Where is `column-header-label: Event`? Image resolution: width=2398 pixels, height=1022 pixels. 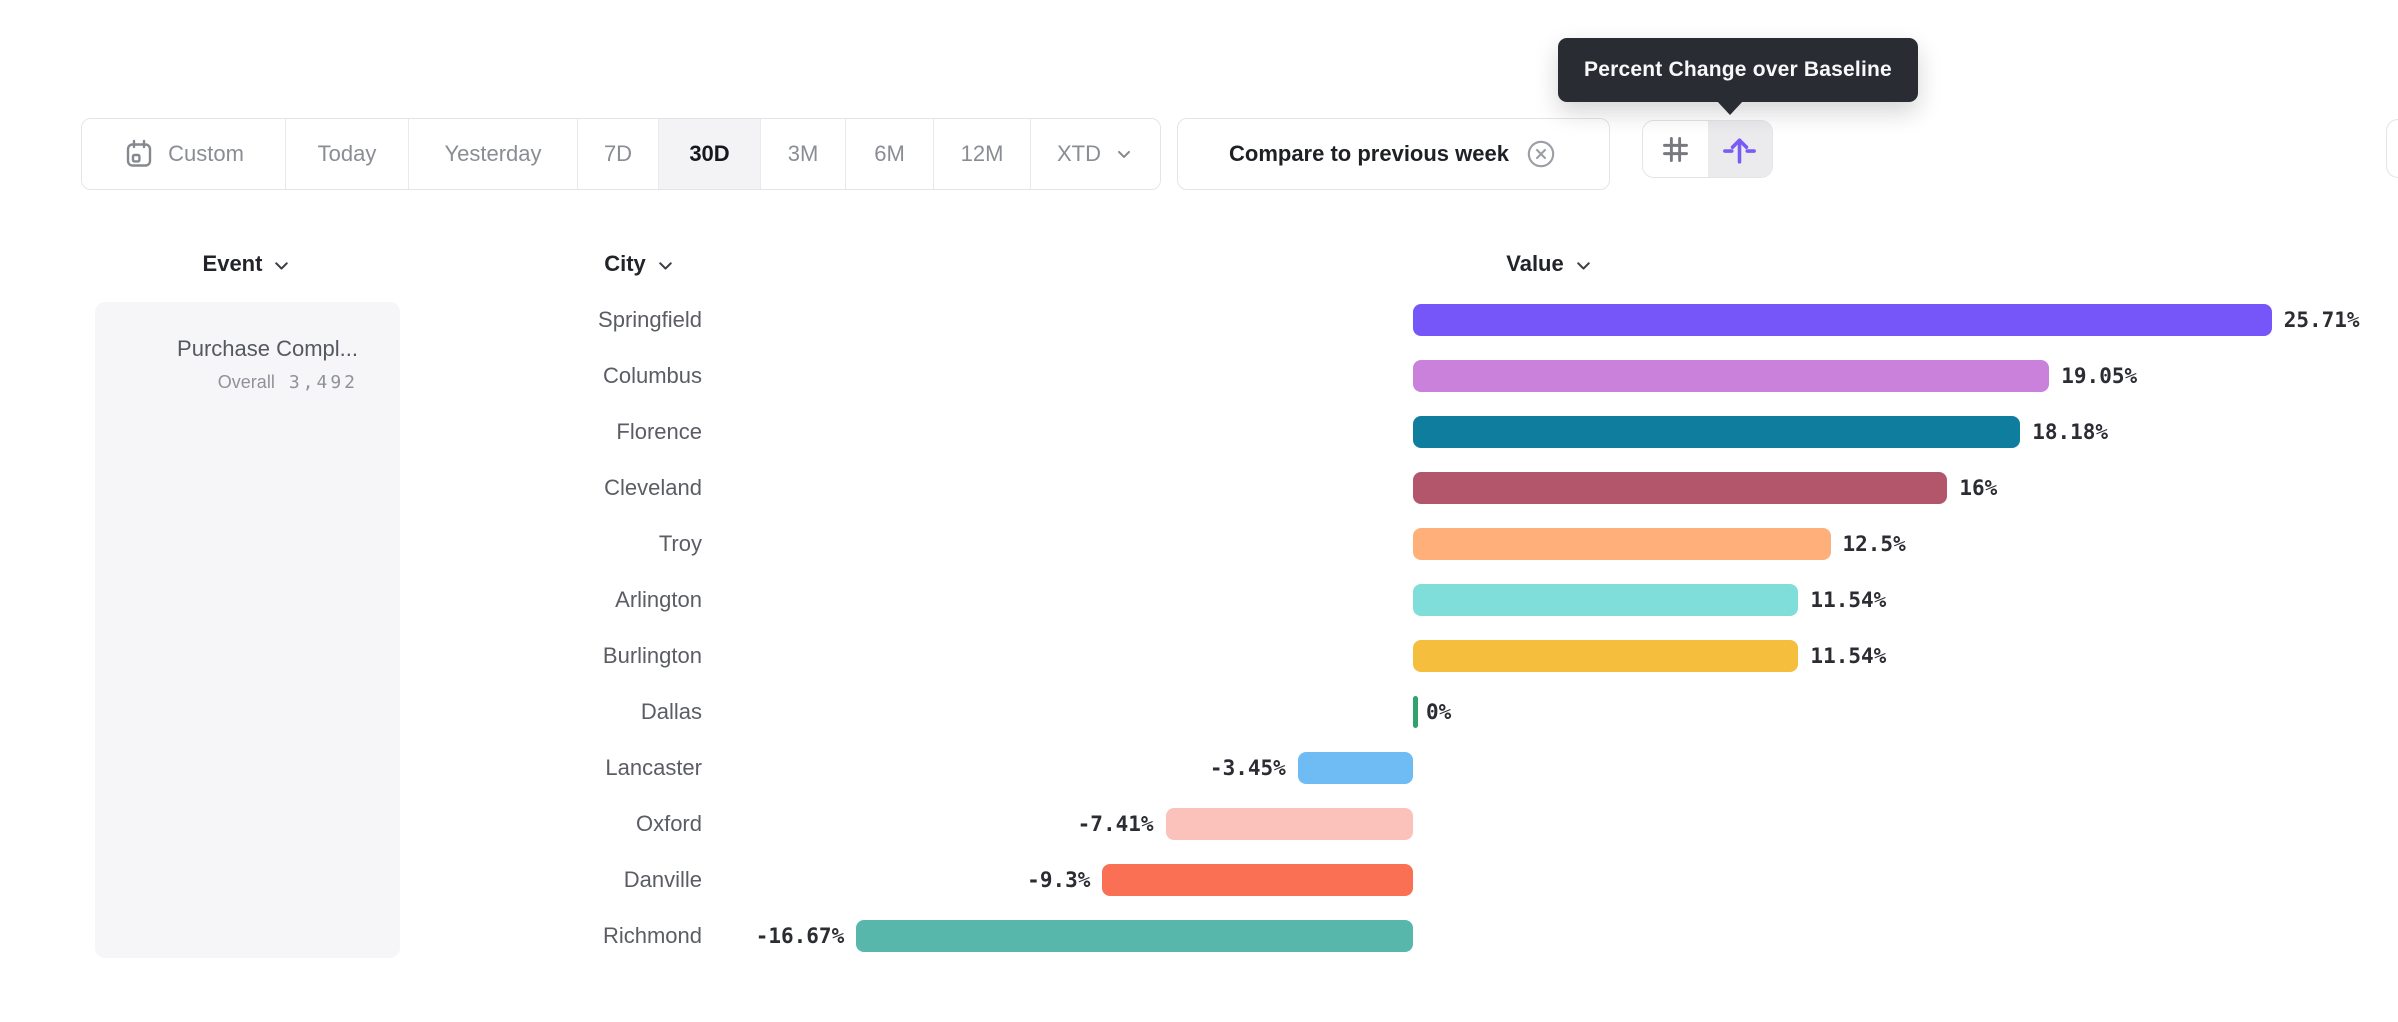 column-header-label: Event is located at coordinates (232, 263).